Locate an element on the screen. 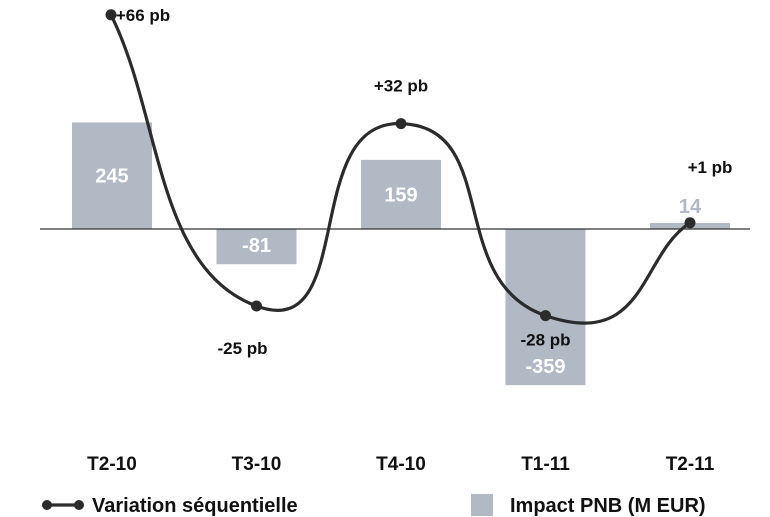 The height and width of the screenshot is (517, 770). category-label-T2-10: T2-10 is located at coordinates (112, 464).